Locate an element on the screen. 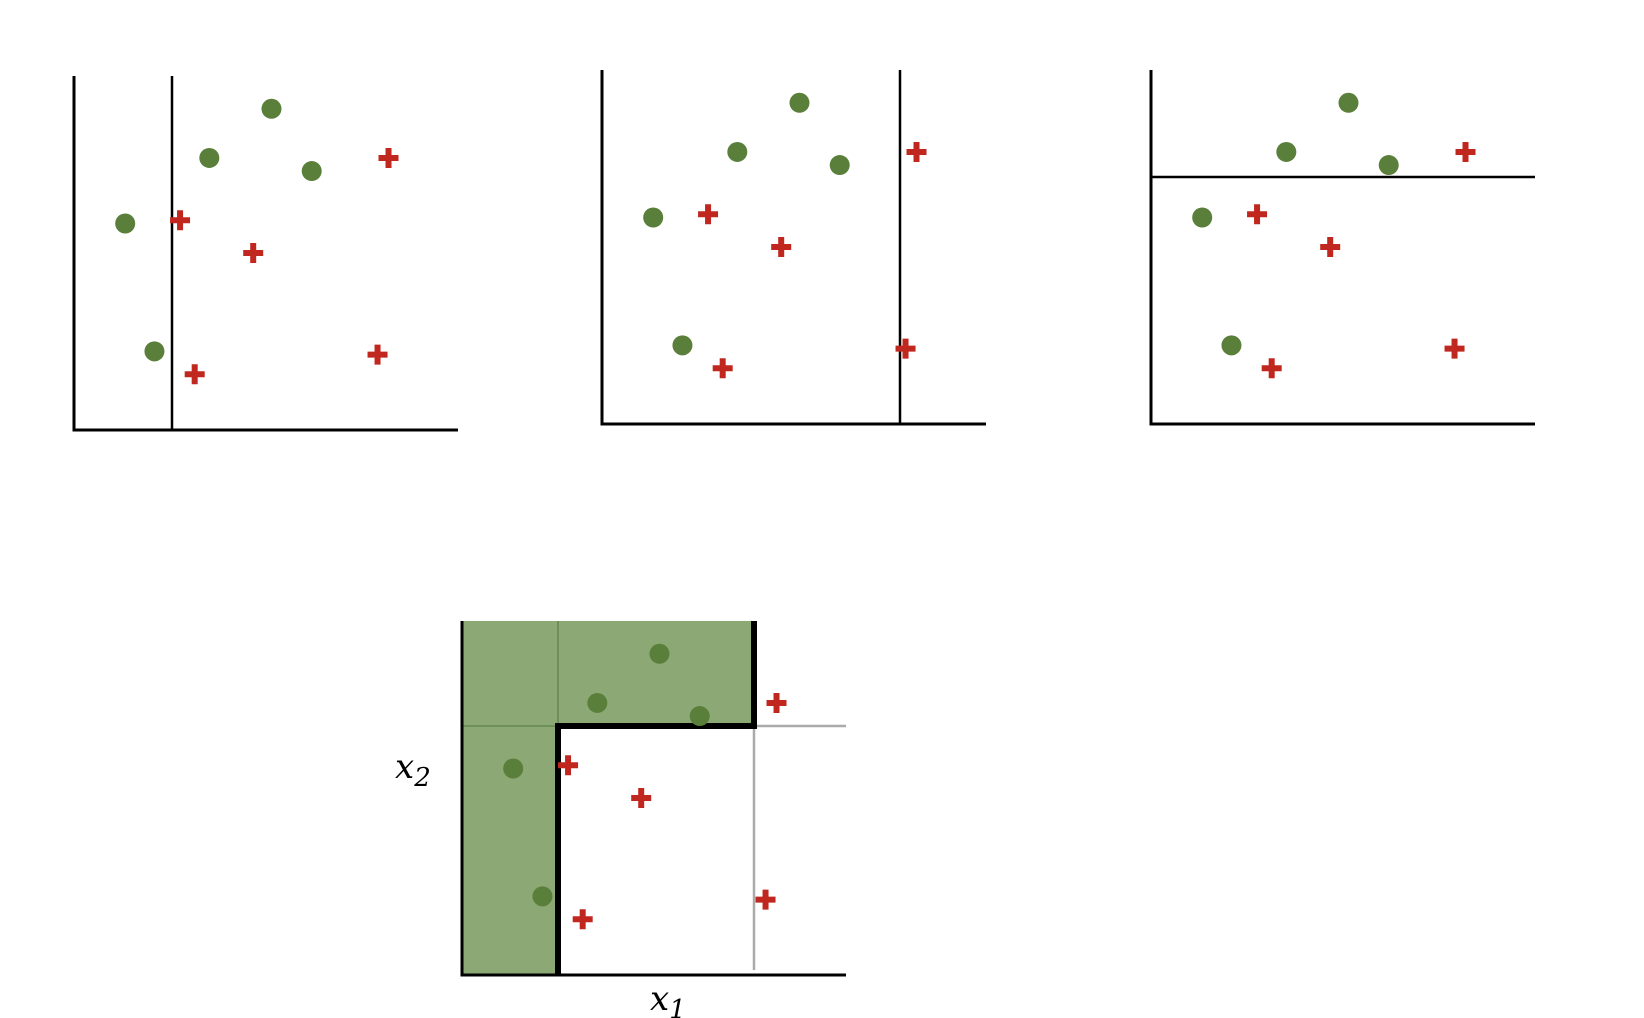 This screenshot has height=1018, width=1644. x2-axis-label: x2 is located at coordinates (413, 770).